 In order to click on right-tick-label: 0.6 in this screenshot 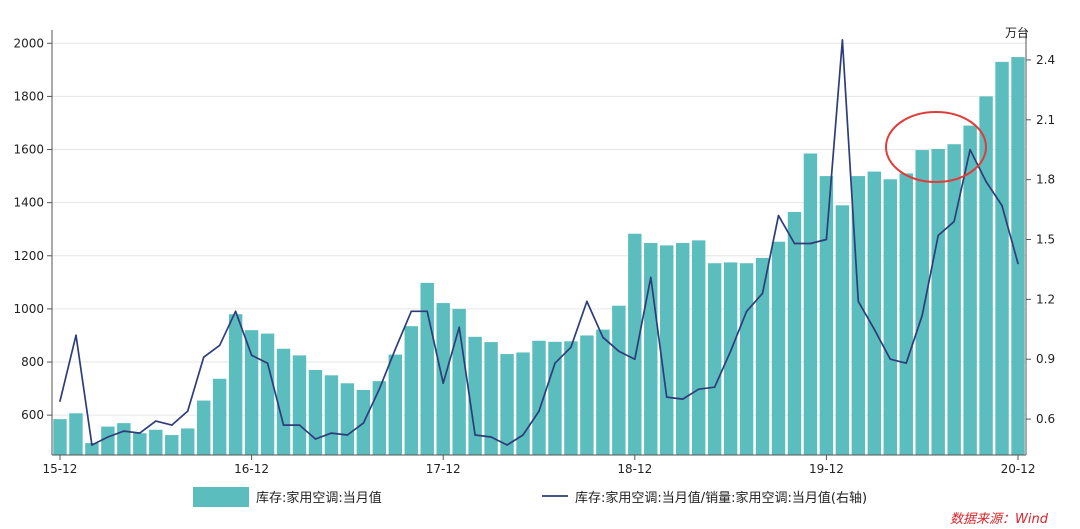, I will do `click(1045, 419)`.